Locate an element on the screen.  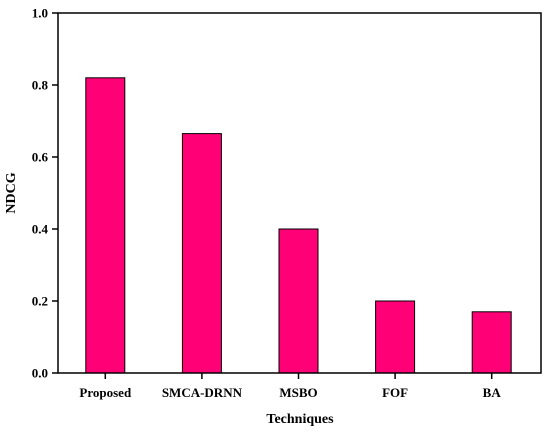
x-tick-label: SMCA-DRNN is located at coordinates (202, 392).